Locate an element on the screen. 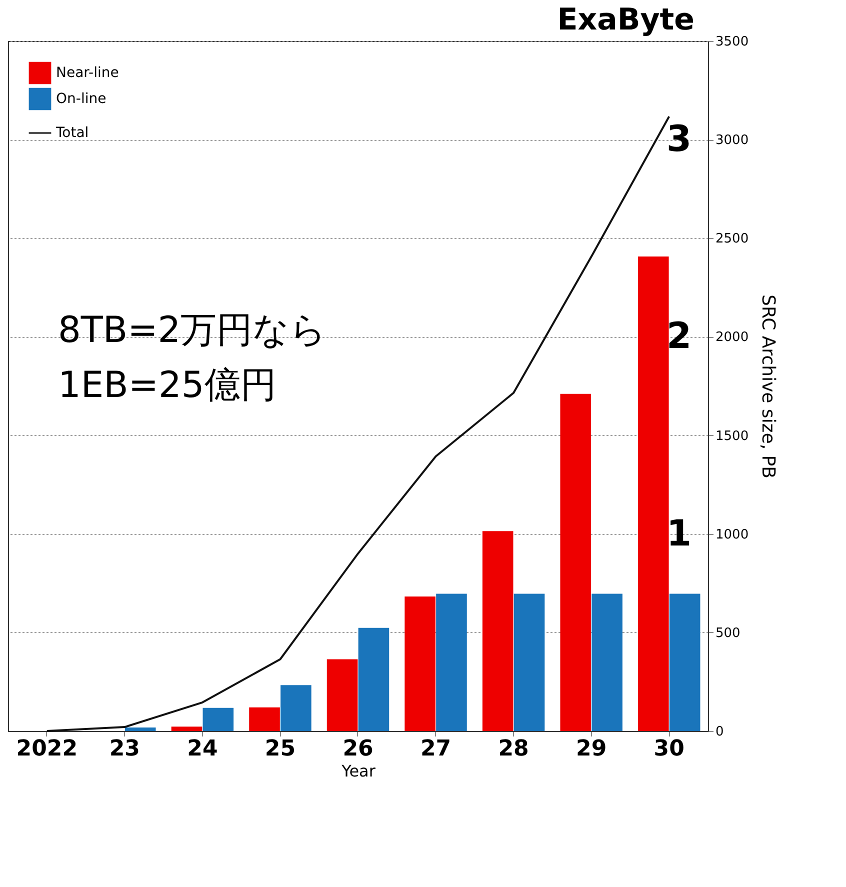 This screenshot has width=846, height=887. y-tick-label: 3500 is located at coordinates (732, 42).